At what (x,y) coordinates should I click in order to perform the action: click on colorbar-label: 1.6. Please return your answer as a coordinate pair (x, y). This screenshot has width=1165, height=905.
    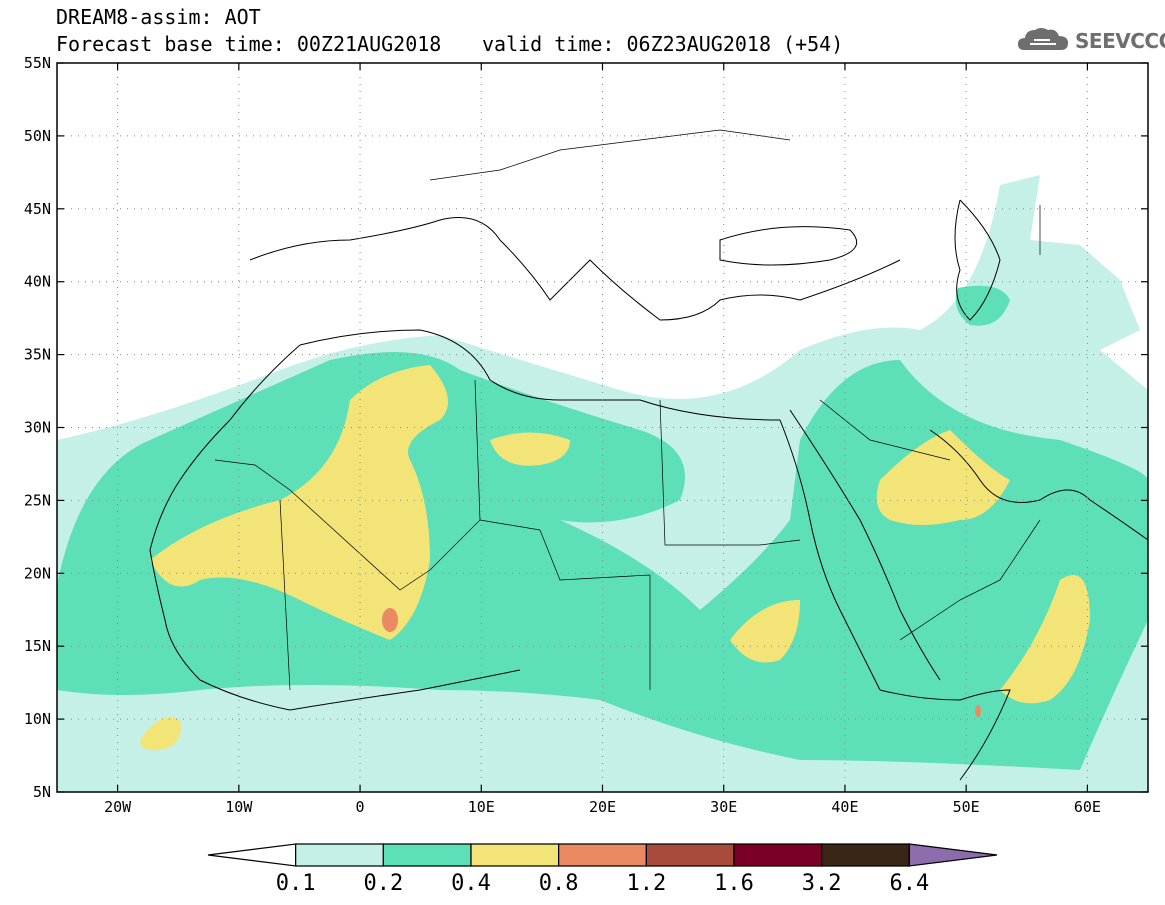
    Looking at the image, I should click on (734, 883).